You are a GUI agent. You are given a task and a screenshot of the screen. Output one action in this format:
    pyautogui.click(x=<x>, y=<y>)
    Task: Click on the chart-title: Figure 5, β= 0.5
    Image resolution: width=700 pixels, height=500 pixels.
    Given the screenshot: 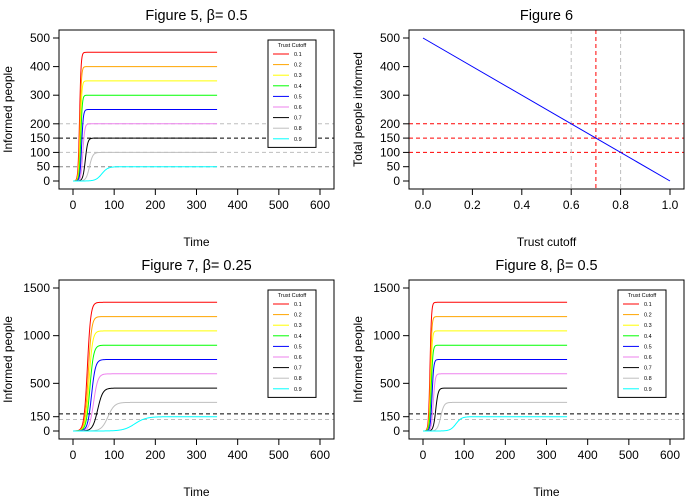 What is the action you would take?
    pyautogui.click(x=196, y=16)
    